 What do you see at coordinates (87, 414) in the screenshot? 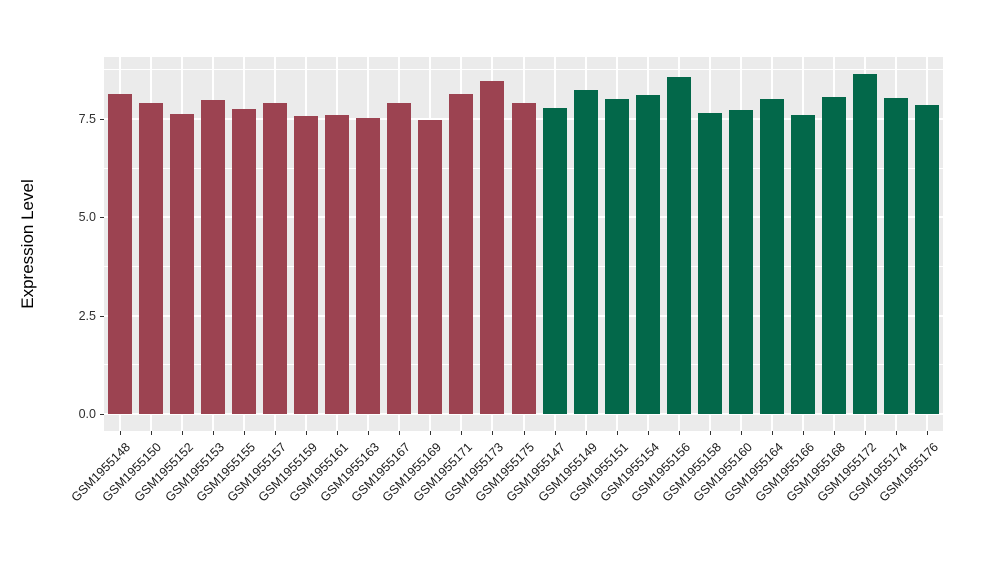
I see `y-tick-label: 0.0` at bounding box center [87, 414].